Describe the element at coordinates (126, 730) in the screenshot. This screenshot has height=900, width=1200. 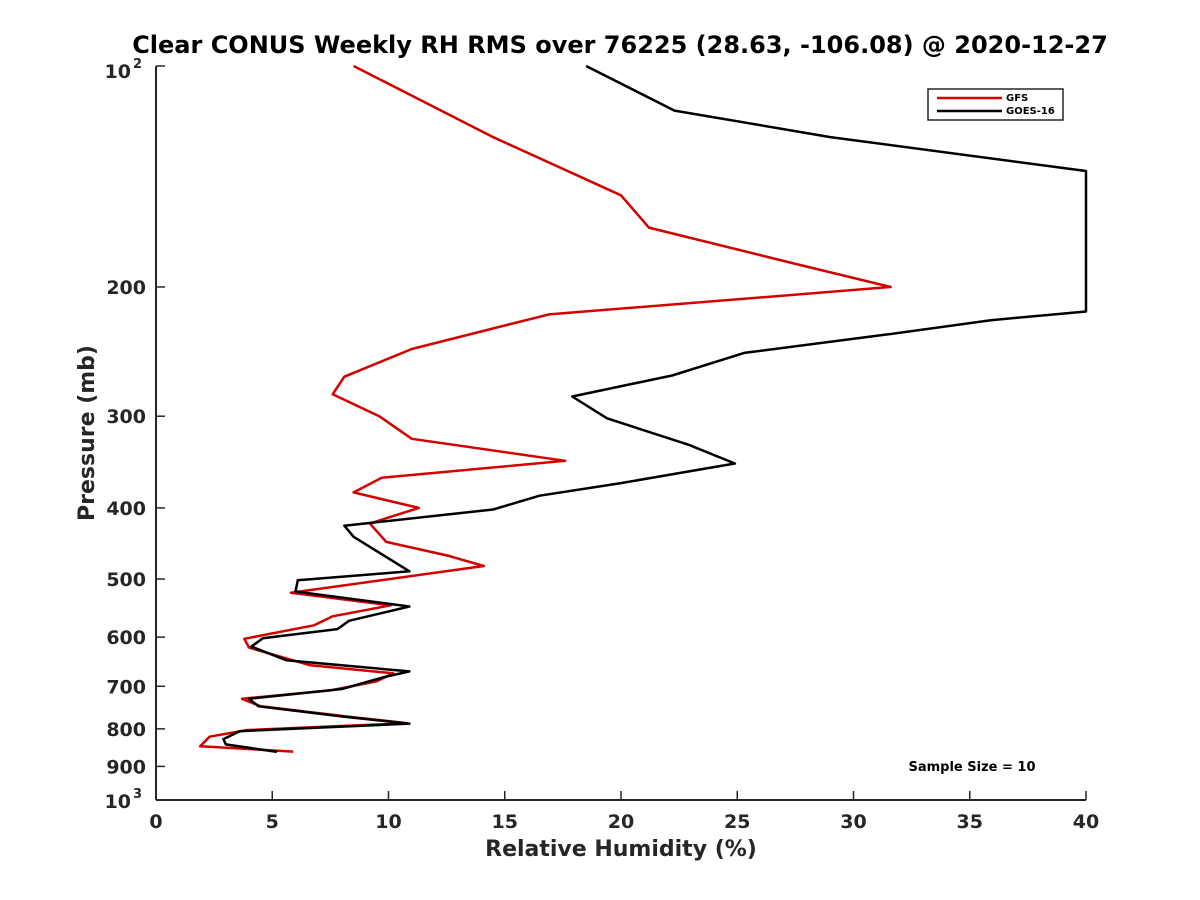
I see `y-tick-label: 800` at that location.